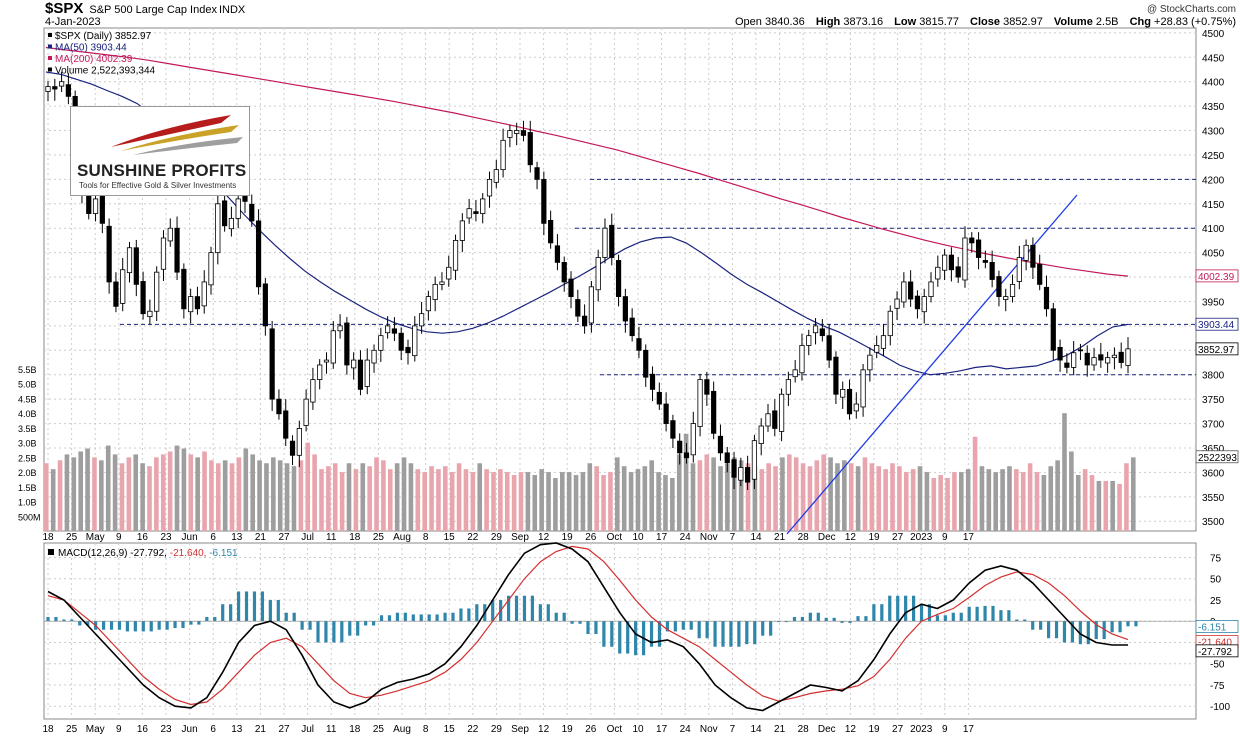  What do you see at coordinates (1213, 83) in the screenshot?
I see `y-tick-label: 4400` at bounding box center [1213, 83].